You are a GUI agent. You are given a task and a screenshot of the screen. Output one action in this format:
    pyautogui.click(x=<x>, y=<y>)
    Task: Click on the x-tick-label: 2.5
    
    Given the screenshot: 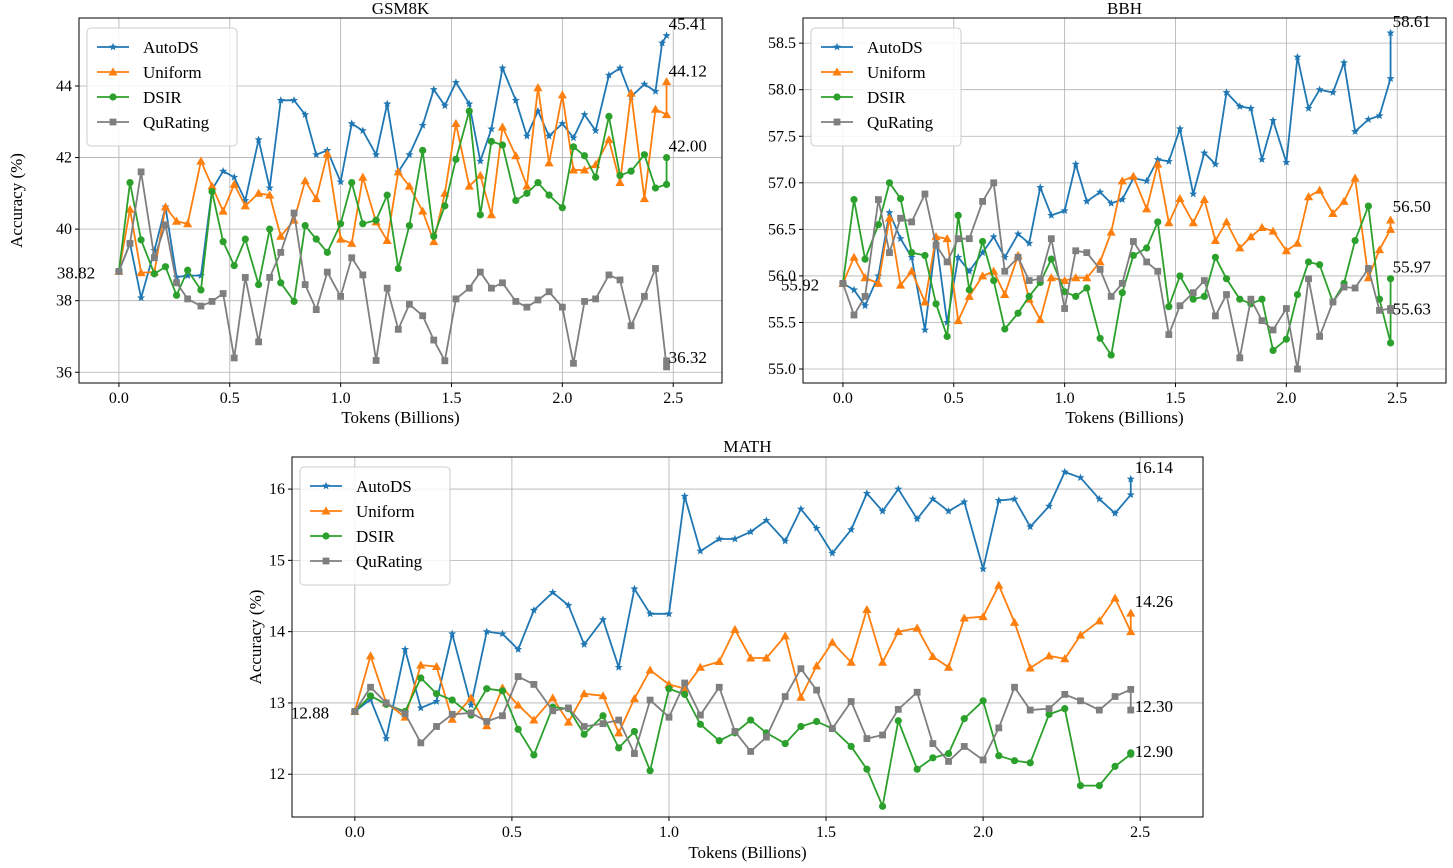 What is the action you would take?
    pyautogui.click(x=673, y=398)
    